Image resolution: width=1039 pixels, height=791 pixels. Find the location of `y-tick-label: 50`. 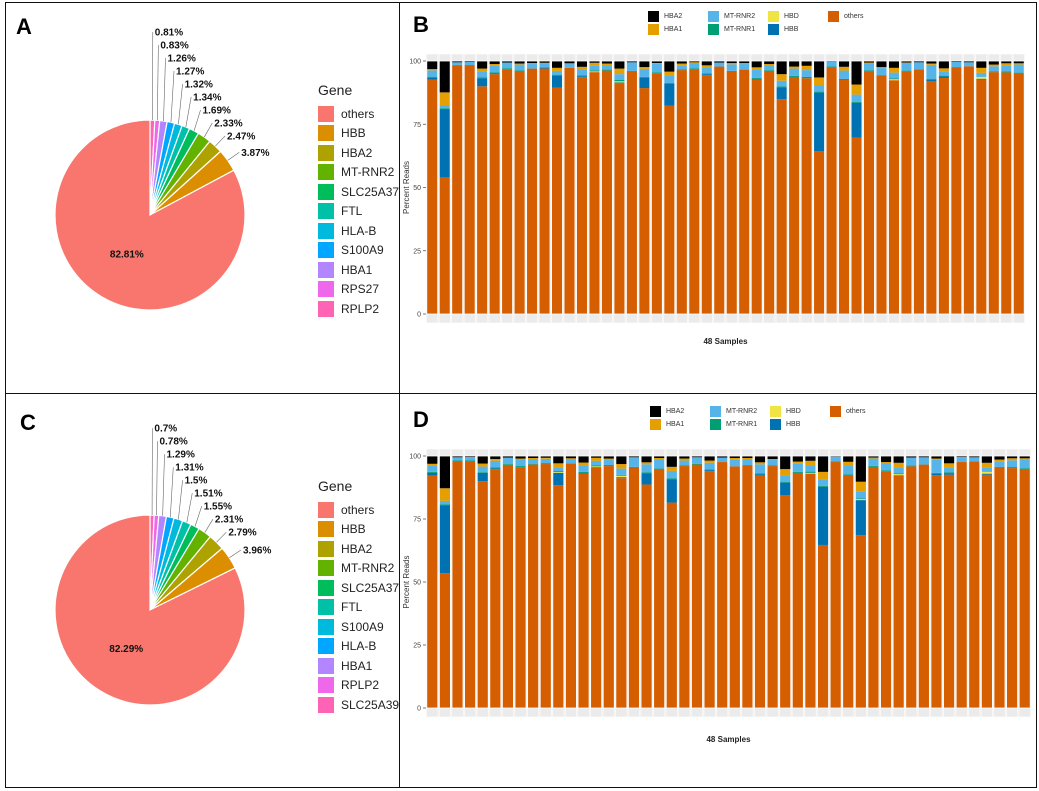

y-tick-label: 50 is located at coordinates (417, 188).